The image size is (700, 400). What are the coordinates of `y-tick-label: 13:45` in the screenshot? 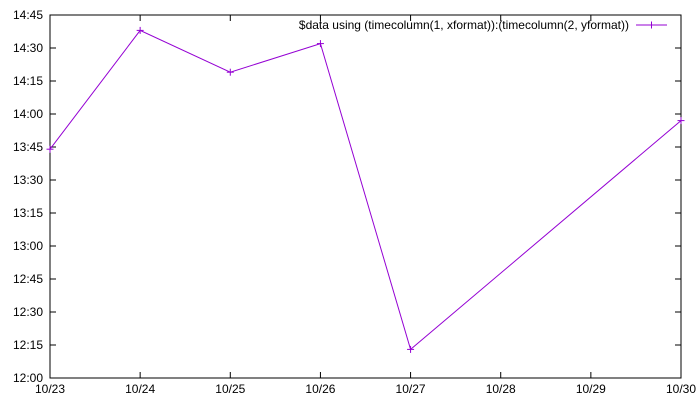 It's located at (28, 147).